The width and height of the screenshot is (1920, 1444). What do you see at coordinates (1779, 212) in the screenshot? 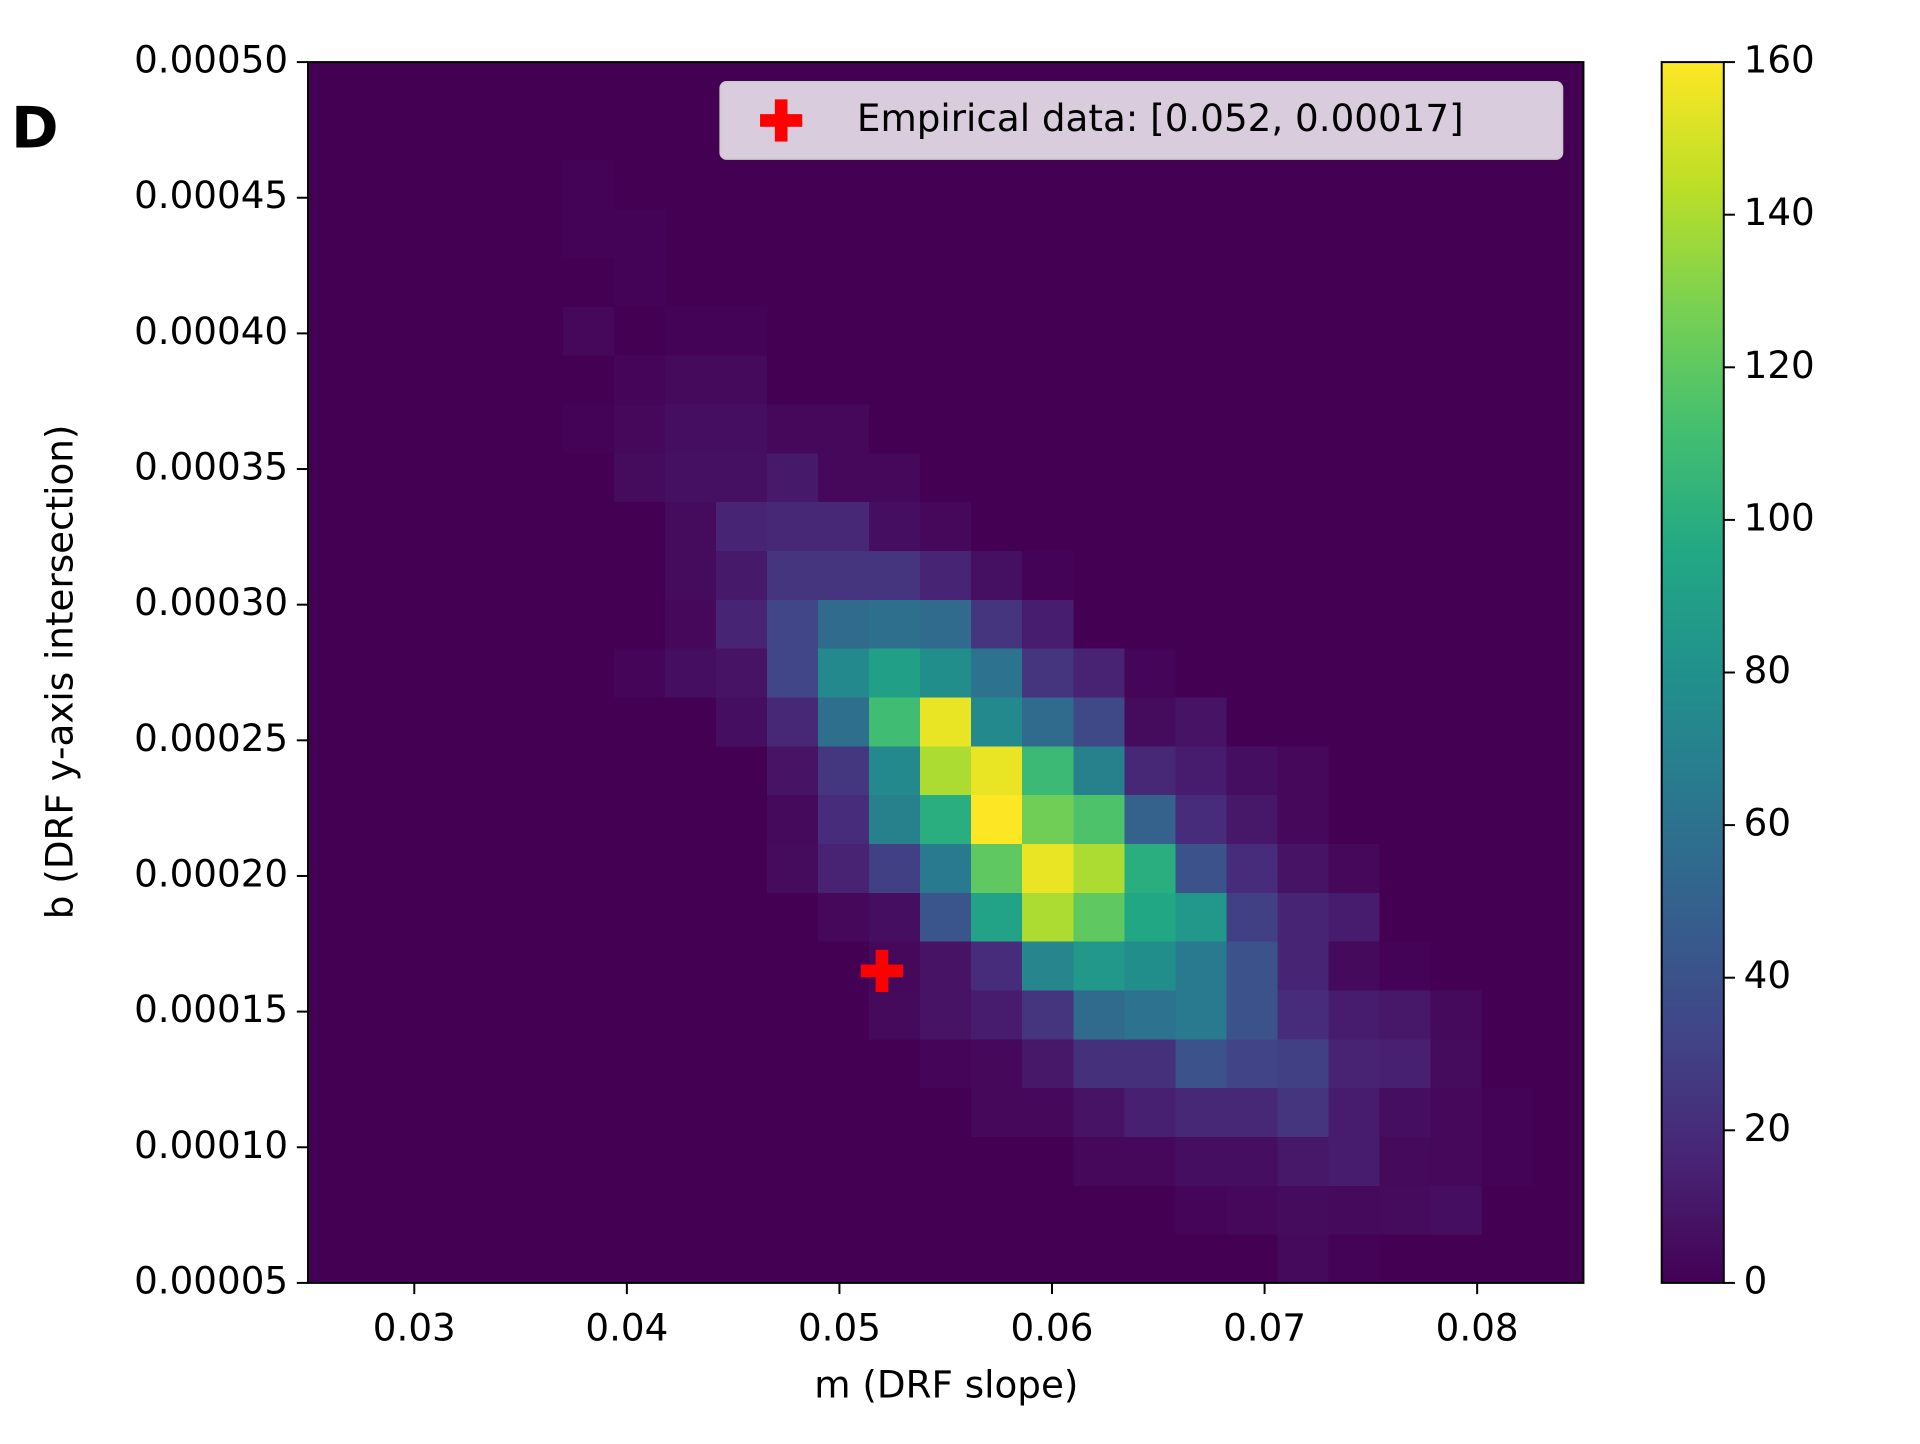
I see `colorbar-tick-label: 140` at bounding box center [1779, 212].